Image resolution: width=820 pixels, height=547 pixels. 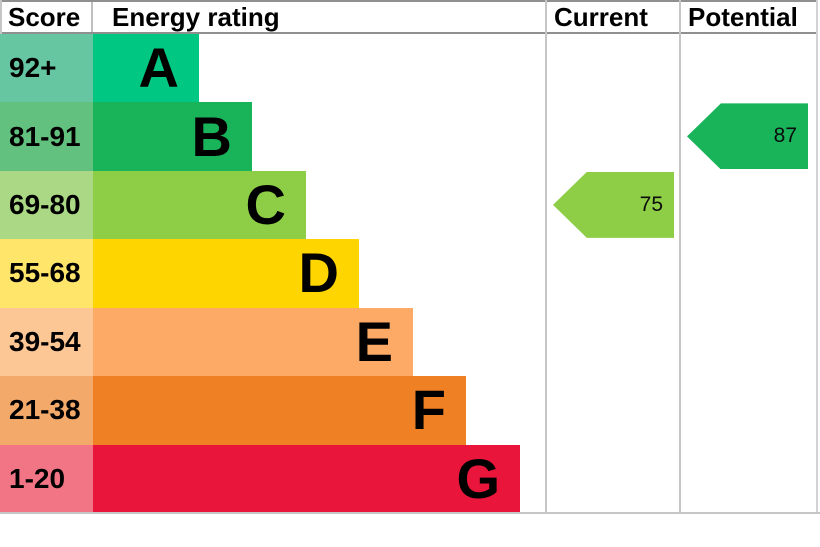 I want to click on band-letter-c: C, so click(x=265, y=205).